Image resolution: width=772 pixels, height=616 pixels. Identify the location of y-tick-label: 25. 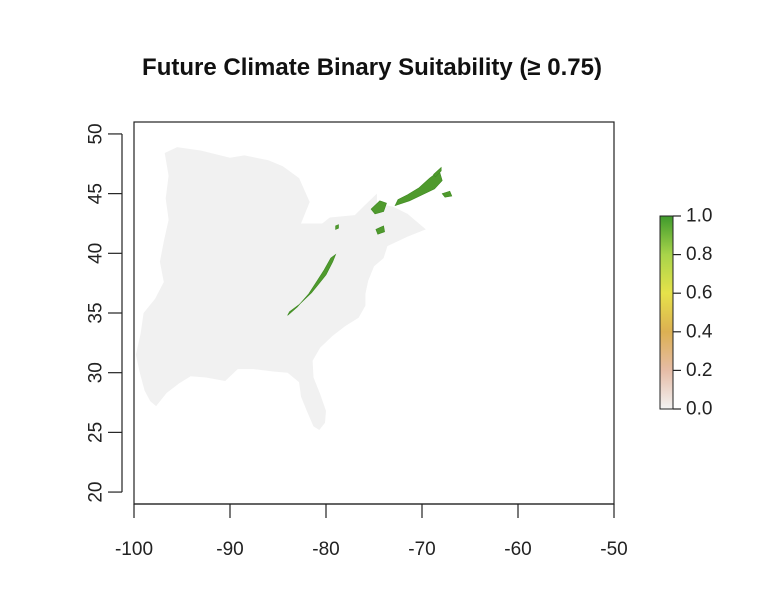
(96, 432).